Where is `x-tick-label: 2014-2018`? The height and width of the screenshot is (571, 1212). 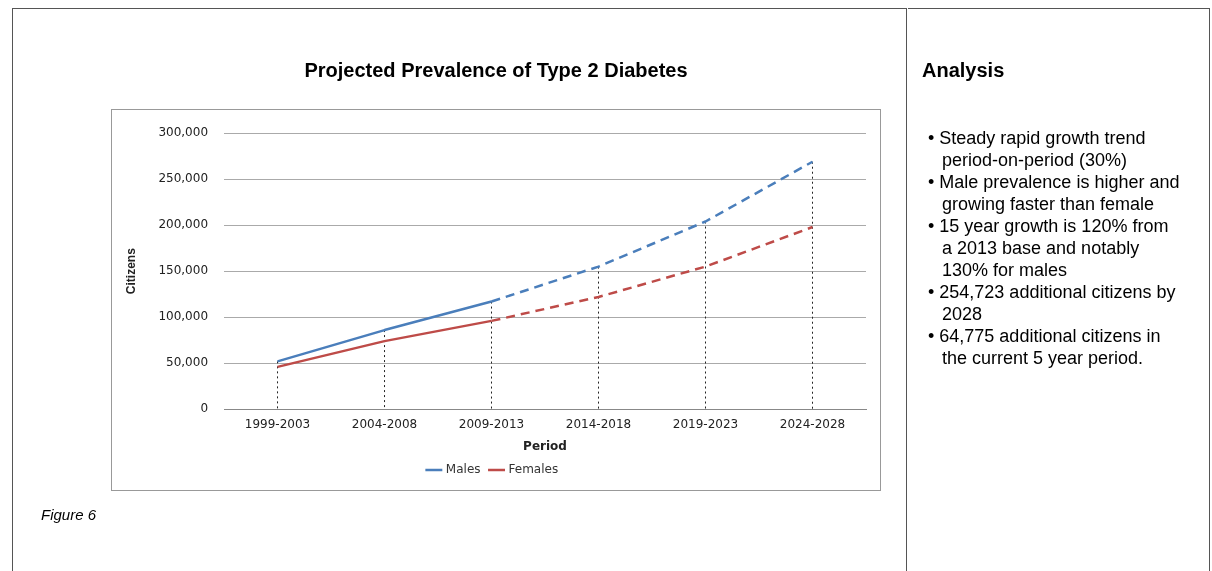 x-tick-label: 2014-2018 is located at coordinates (598, 423).